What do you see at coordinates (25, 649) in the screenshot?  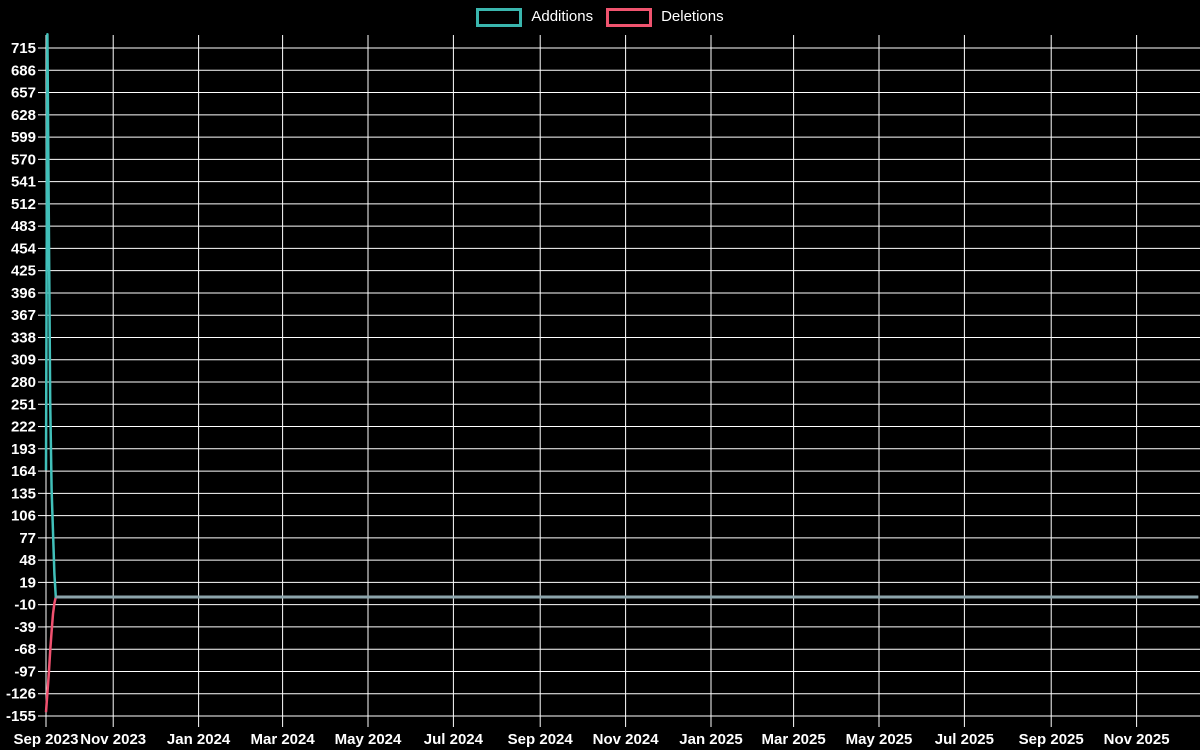 I see `y-tick-label: -68` at bounding box center [25, 649].